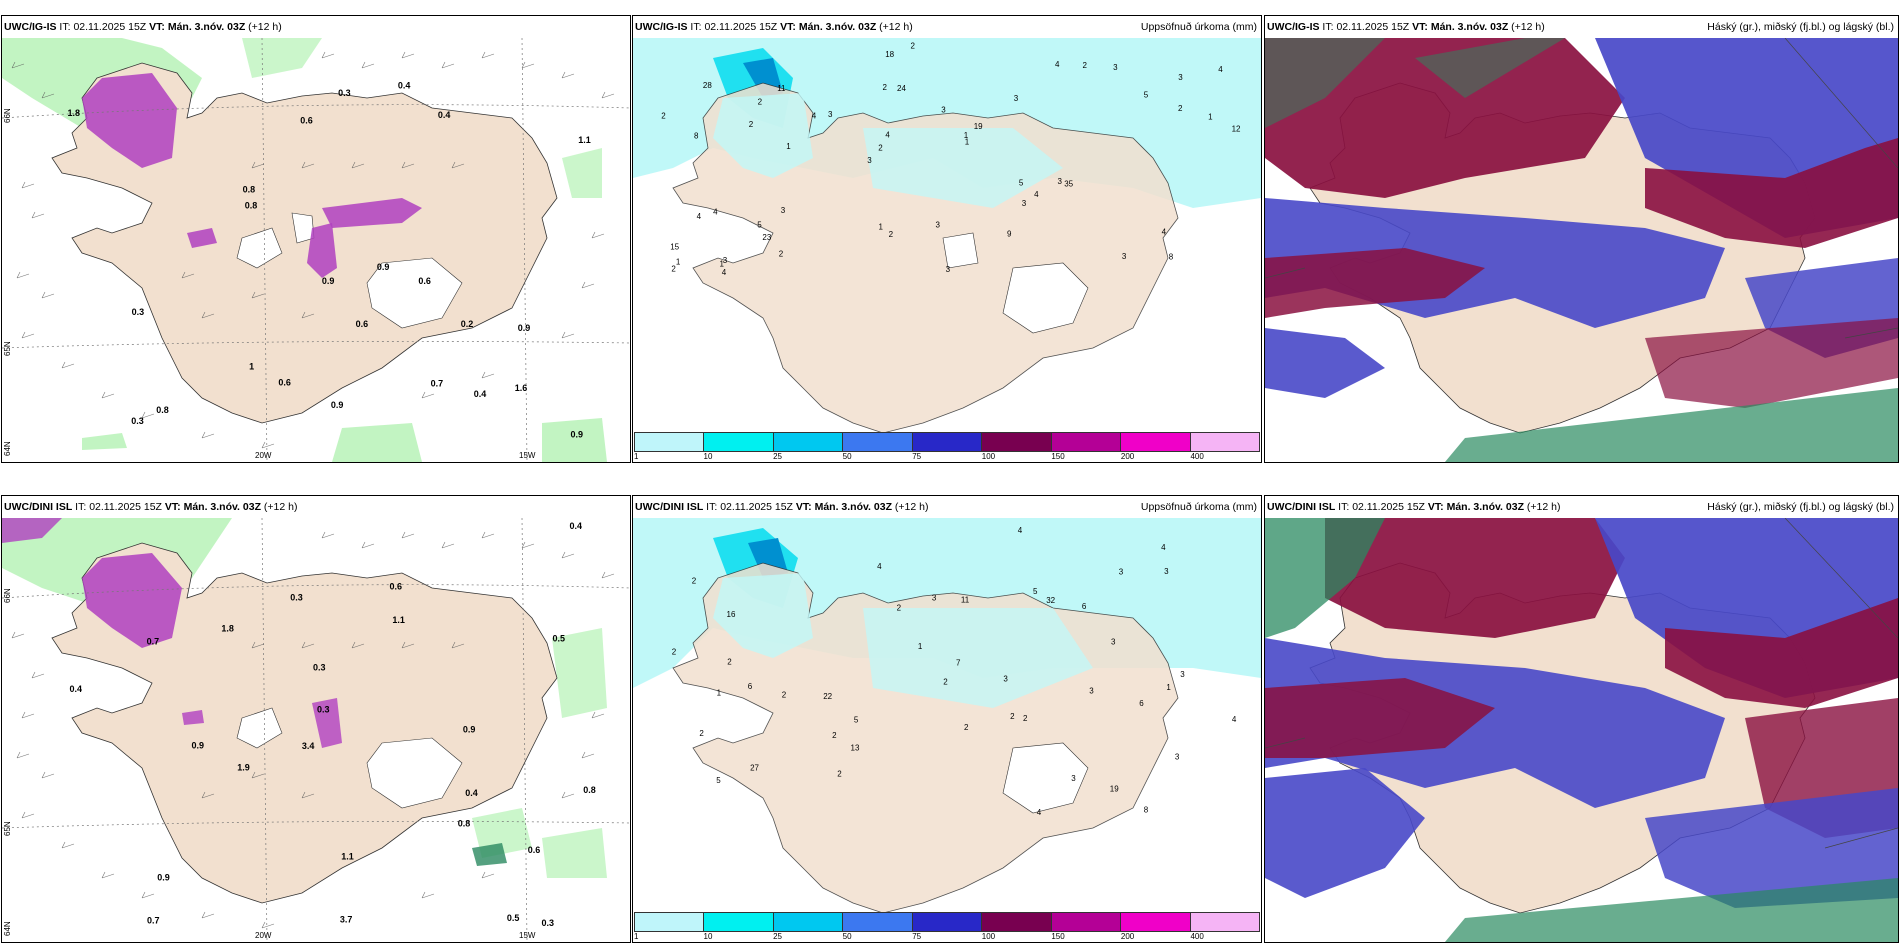  I want to click on model-name: UWC/IG-IS, so click(1293, 27).